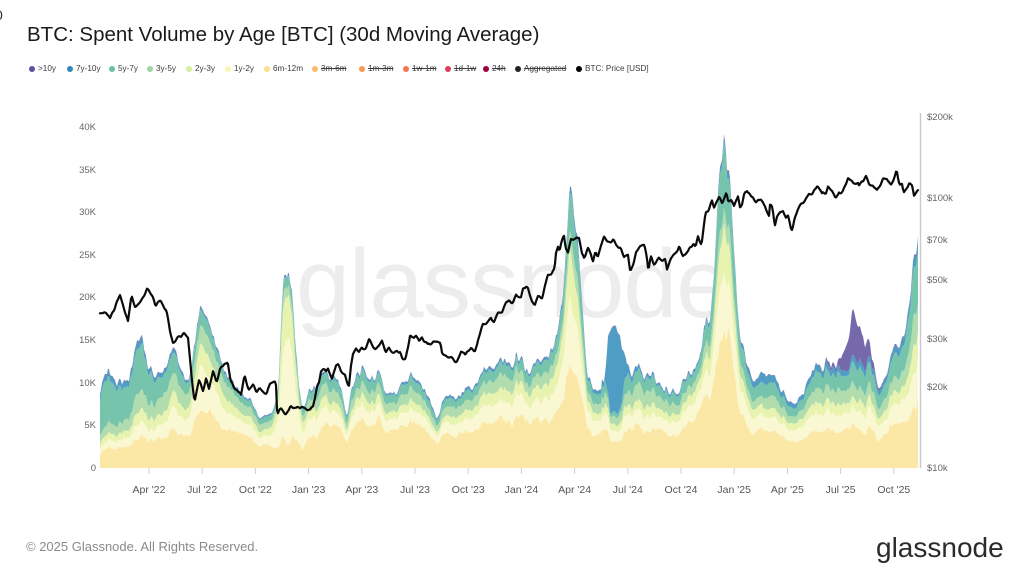 The height and width of the screenshot is (581, 1024). What do you see at coordinates (88, 212) in the screenshot?
I see `svg-text: 30K` at bounding box center [88, 212].